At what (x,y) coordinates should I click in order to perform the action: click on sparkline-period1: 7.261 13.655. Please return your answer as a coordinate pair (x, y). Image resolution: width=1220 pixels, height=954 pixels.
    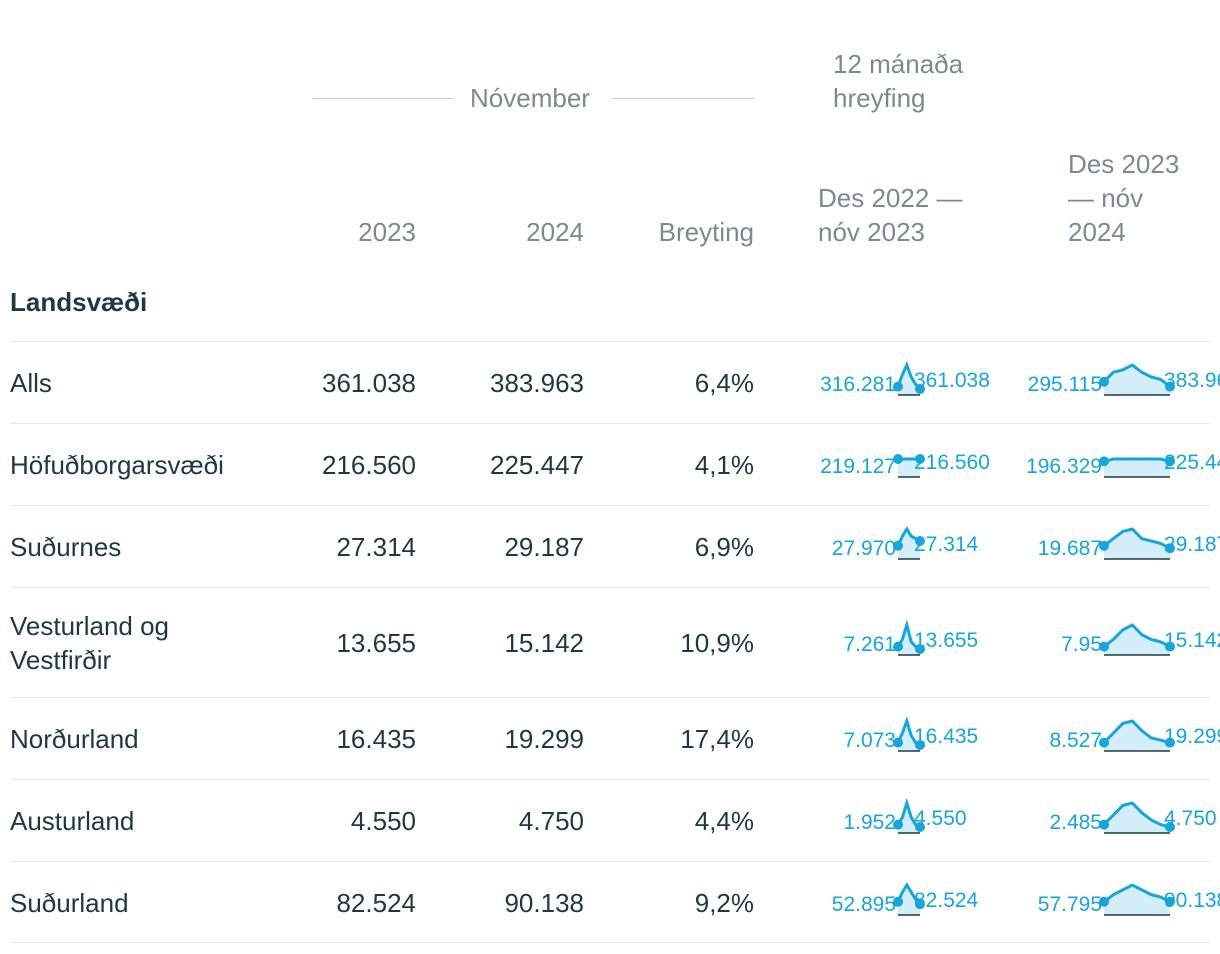
    Looking at the image, I should click on (910, 637).